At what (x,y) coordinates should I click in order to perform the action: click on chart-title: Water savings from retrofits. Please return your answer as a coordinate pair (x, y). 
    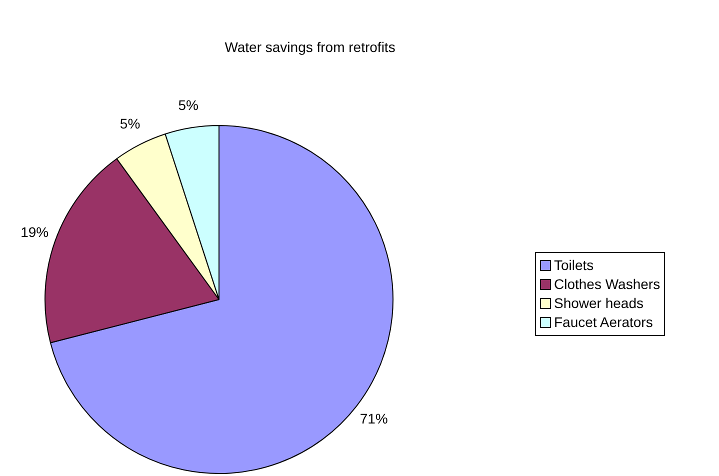
    Looking at the image, I should click on (310, 46).